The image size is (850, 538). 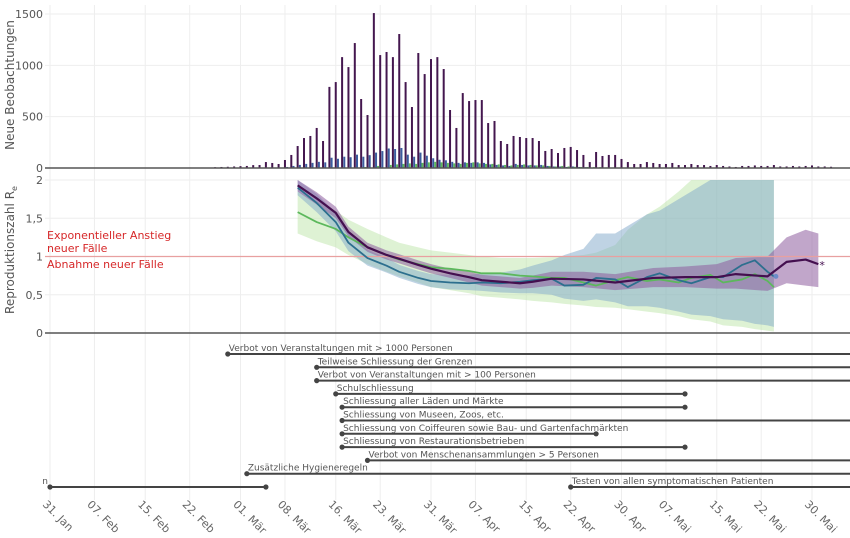 I want to click on measure-label: Schliessung von Restaurationsbetrieben, so click(x=433, y=442).